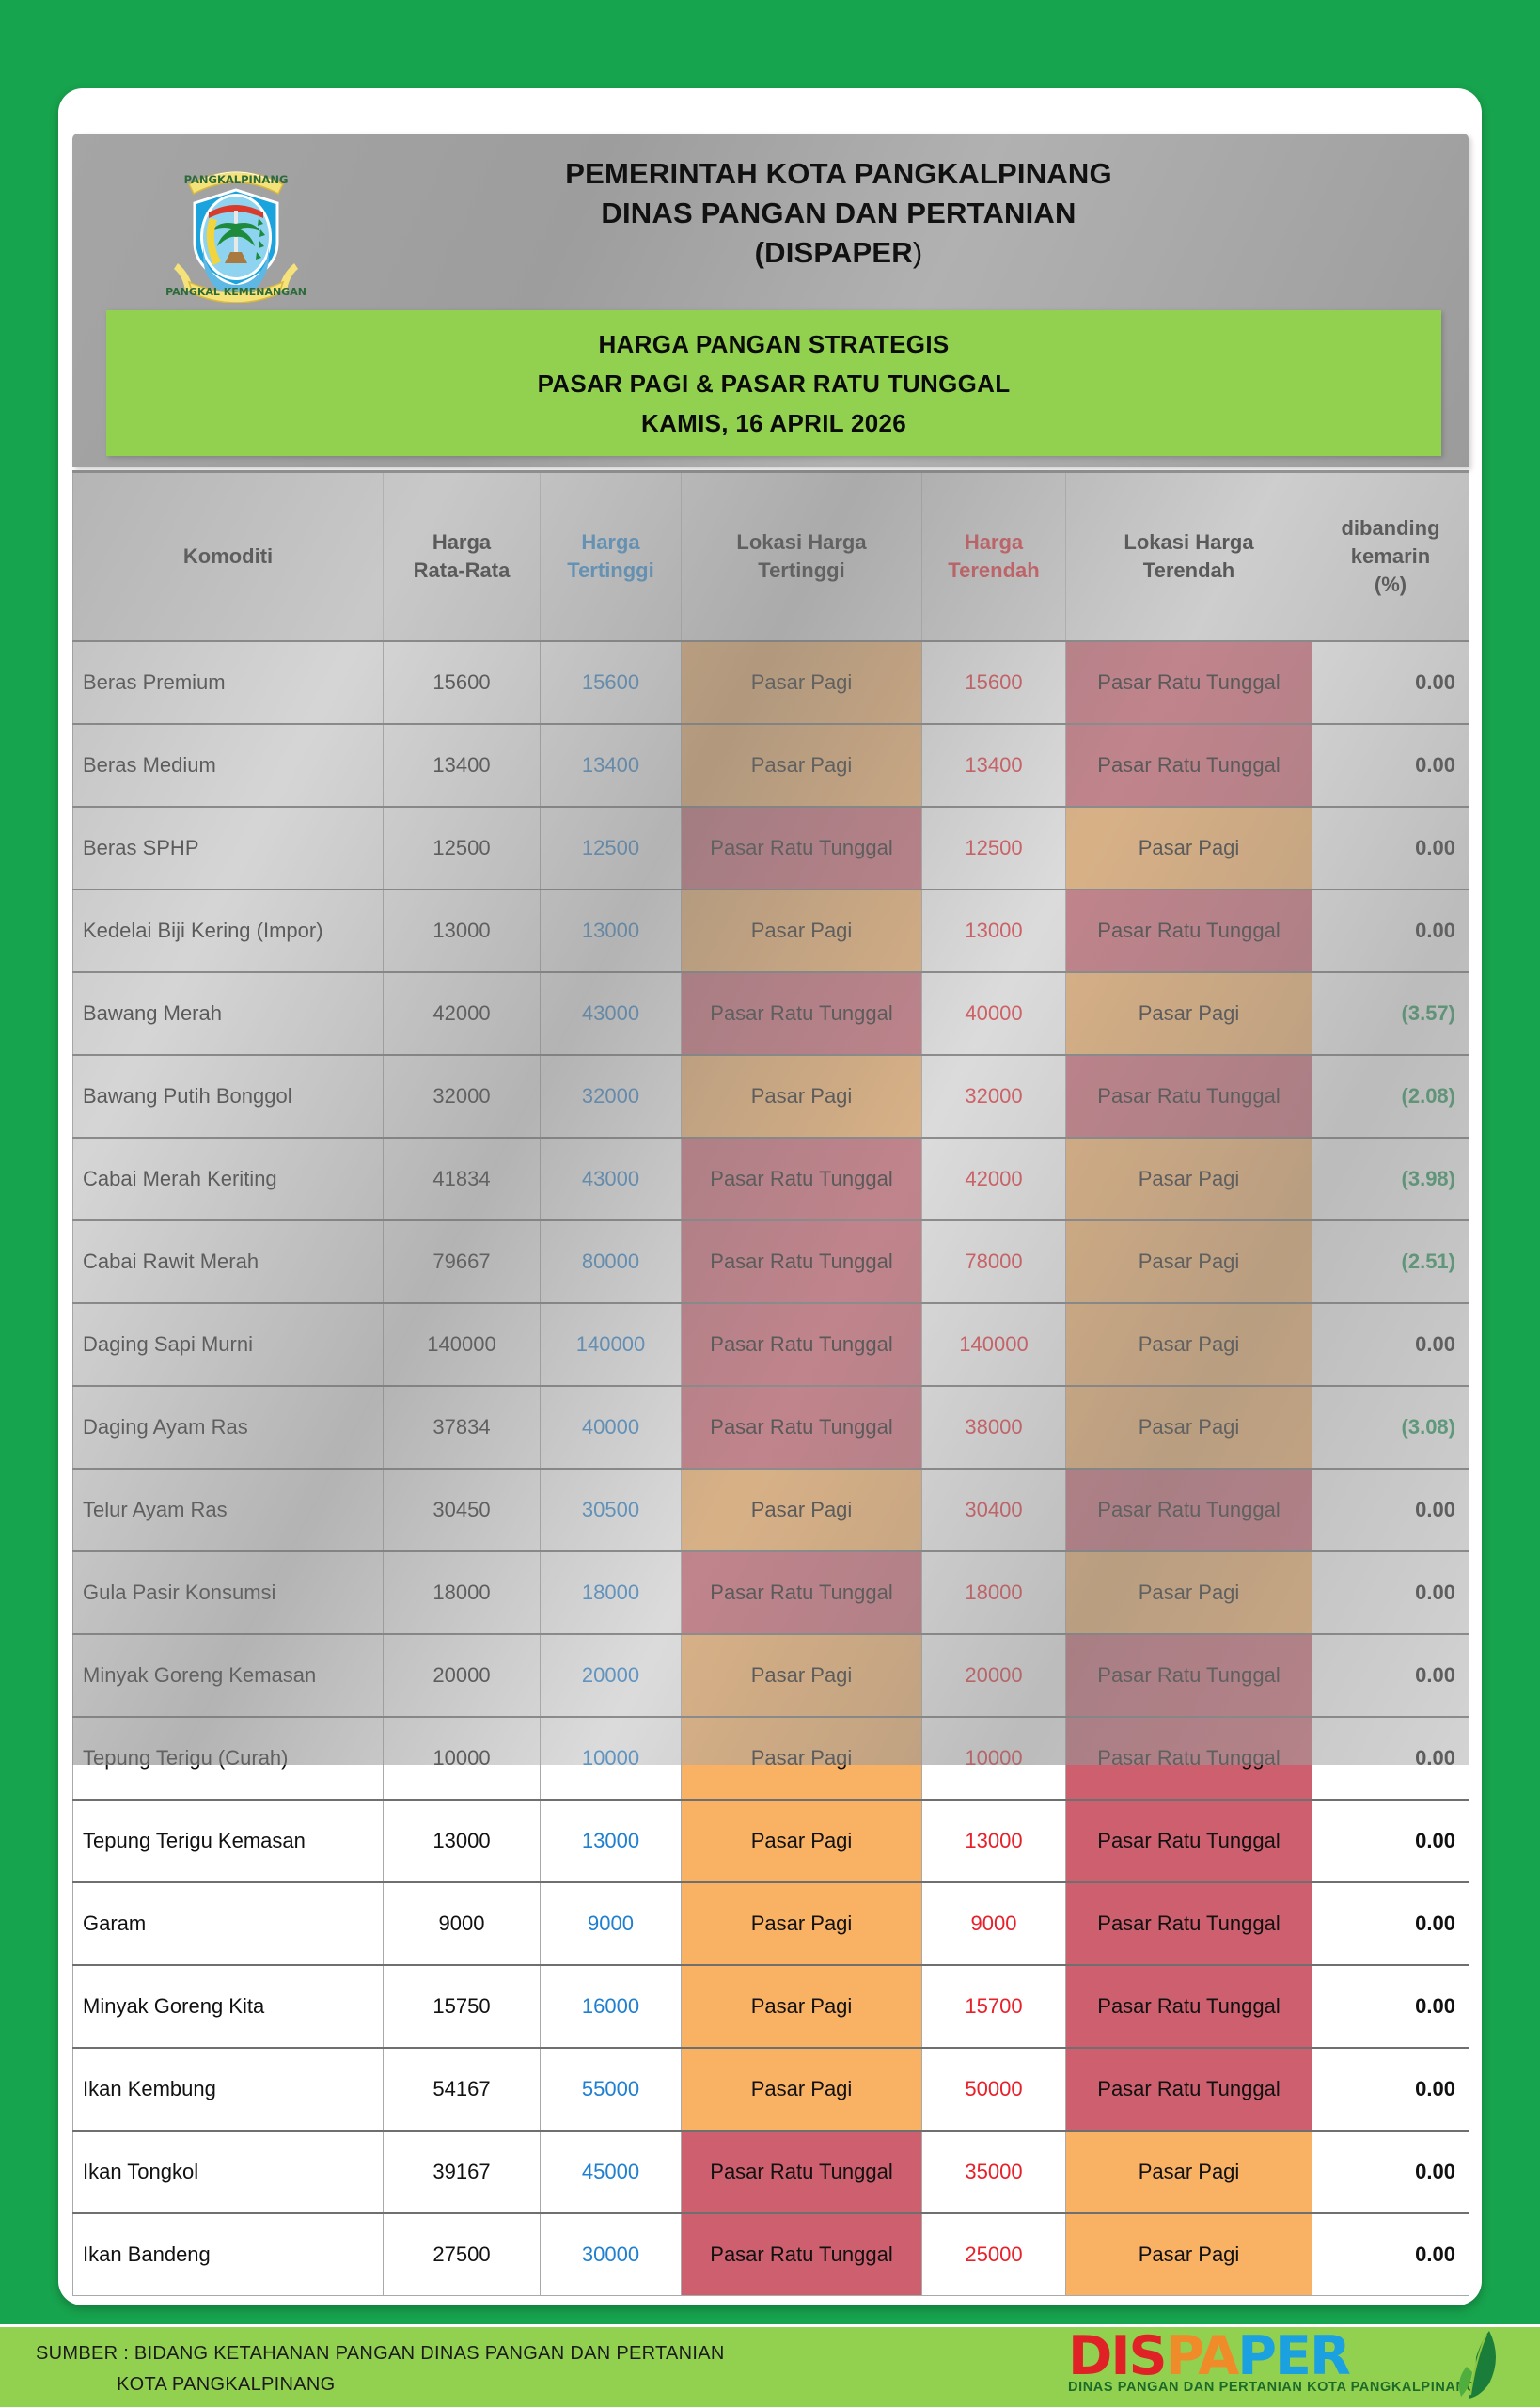 This screenshot has height=2407, width=1540. What do you see at coordinates (1478, 2365) in the screenshot?
I see `leaf-icon` at bounding box center [1478, 2365].